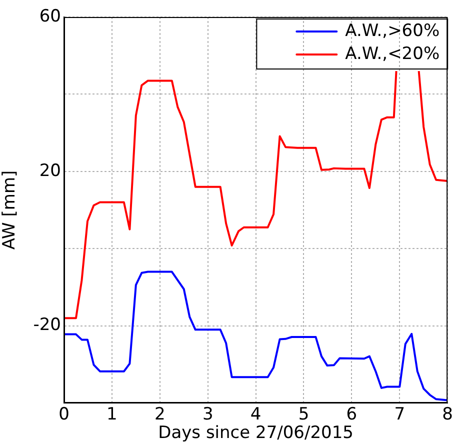 The image size is (455, 444). Describe the element at coordinates (256, 433) in the screenshot. I see `x-axis-title: Days since 27/06/2015` at that location.